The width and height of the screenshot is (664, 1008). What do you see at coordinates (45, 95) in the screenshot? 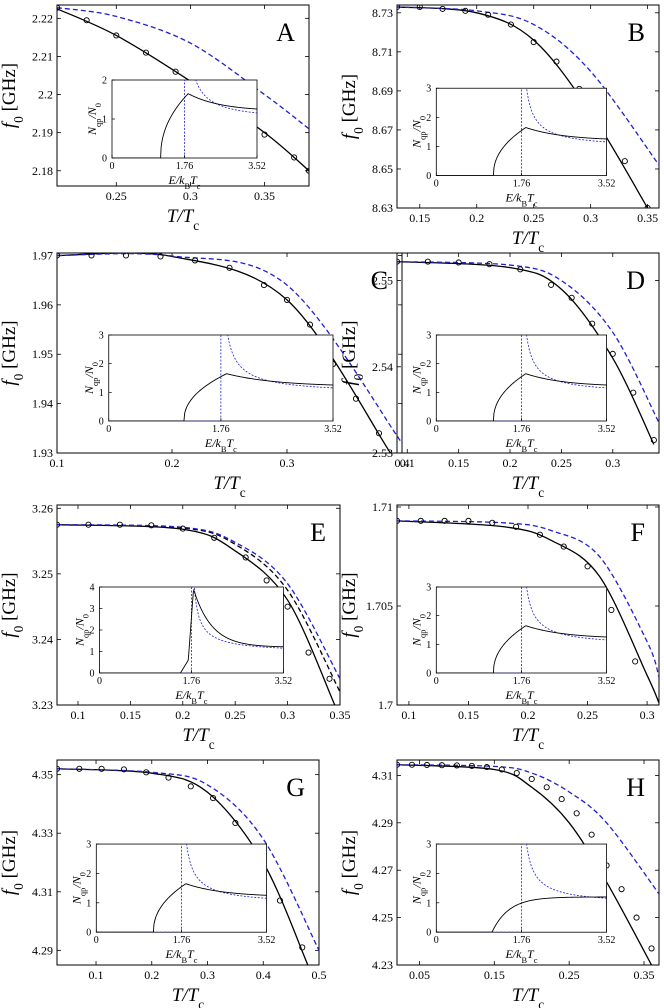
I see `y-tick-label: 2.2` at bounding box center [45, 95].